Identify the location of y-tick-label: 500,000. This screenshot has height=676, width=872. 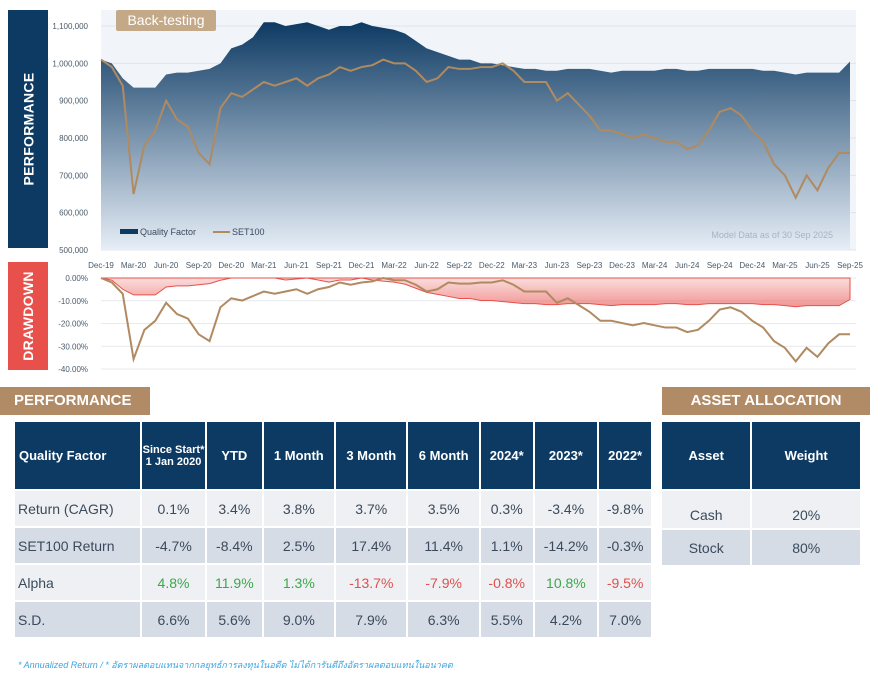
(73, 250).